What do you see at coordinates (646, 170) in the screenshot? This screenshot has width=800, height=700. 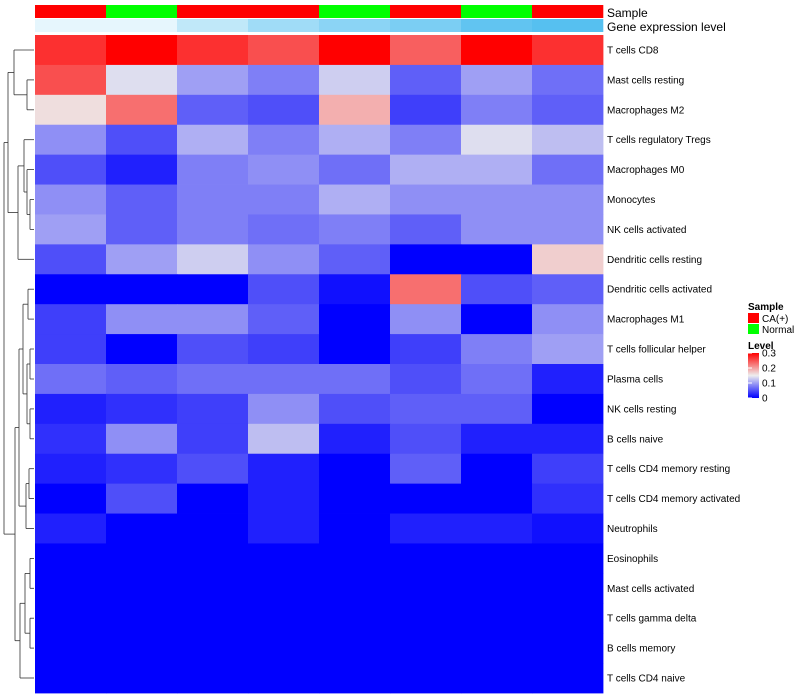 I see `row-label: Macrophages M0` at bounding box center [646, 170].